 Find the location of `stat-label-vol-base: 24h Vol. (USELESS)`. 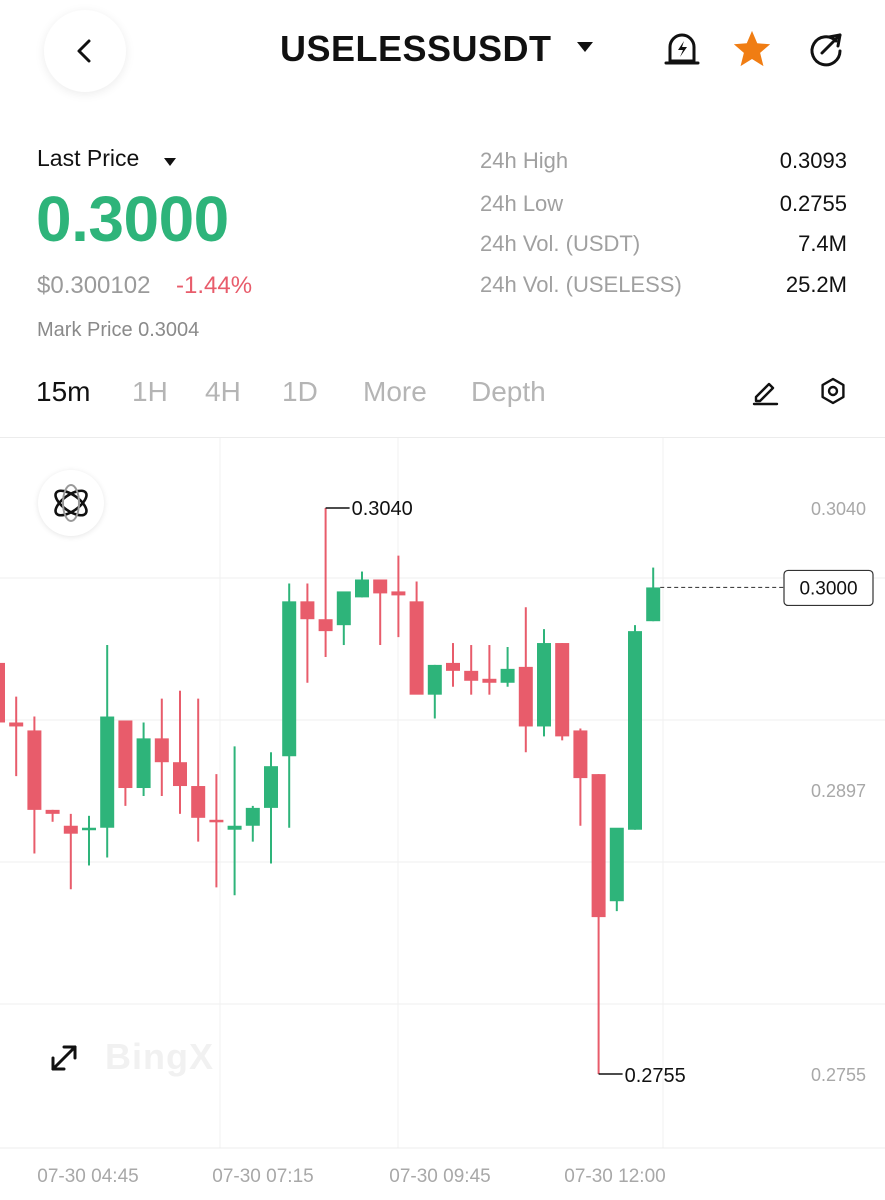

stat-label-vol-base: 24h Vol. (USELESS) is located at coordinates (581, 284).